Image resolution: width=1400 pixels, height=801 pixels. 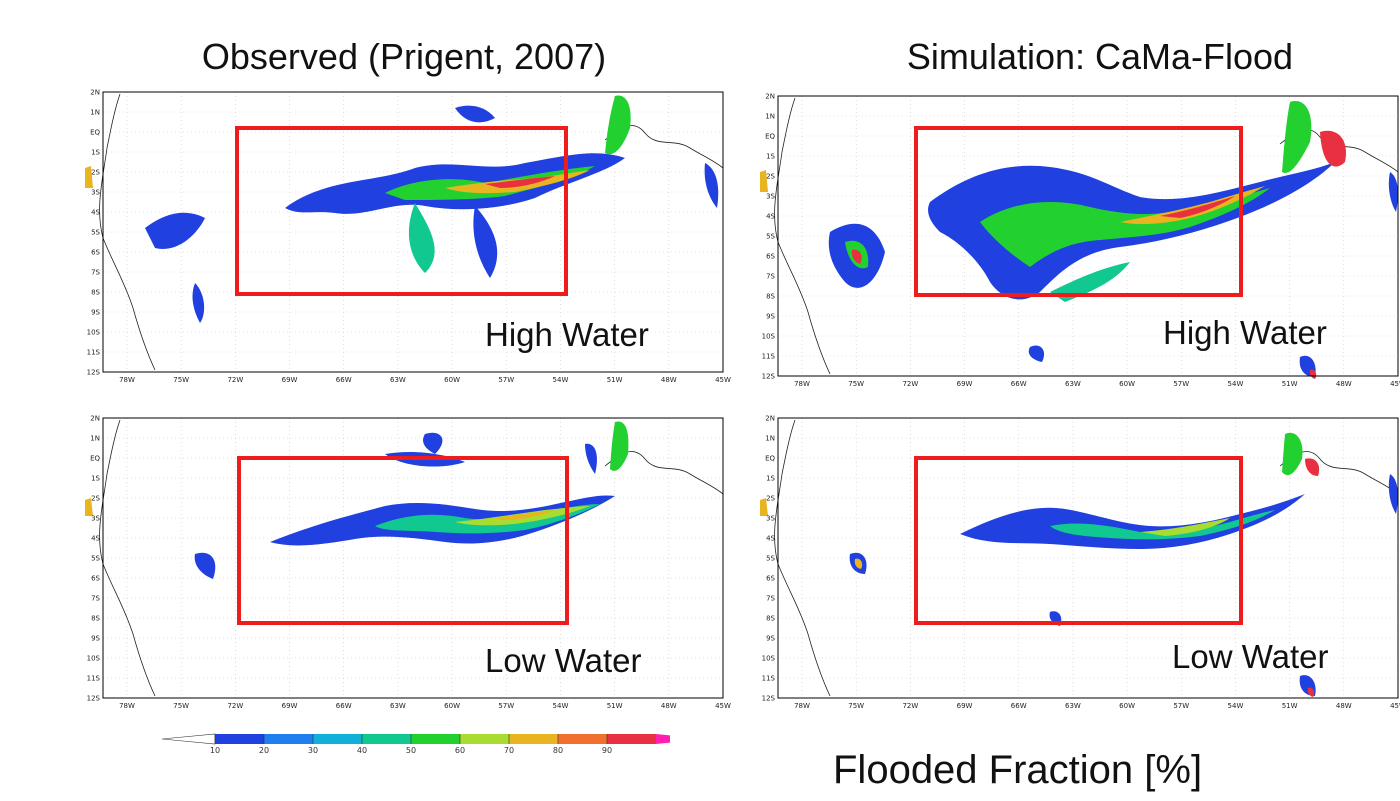 I want to click on simulation-title: Simulation: CaMa-Flood, so click(x=1100, y=56).